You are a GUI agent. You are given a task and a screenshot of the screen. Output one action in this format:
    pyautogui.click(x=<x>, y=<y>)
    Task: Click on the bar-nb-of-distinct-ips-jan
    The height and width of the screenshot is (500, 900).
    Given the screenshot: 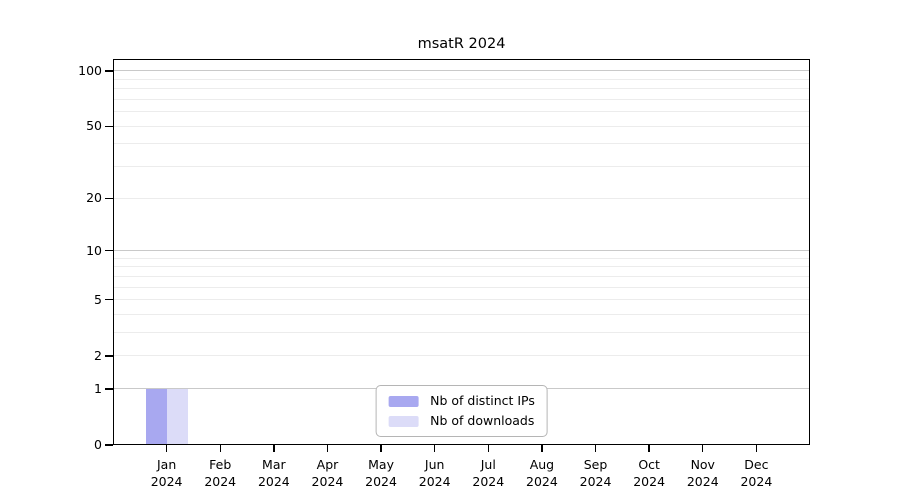 What is the action you would take?
    pyautogui.click(x=156, y=416)
    